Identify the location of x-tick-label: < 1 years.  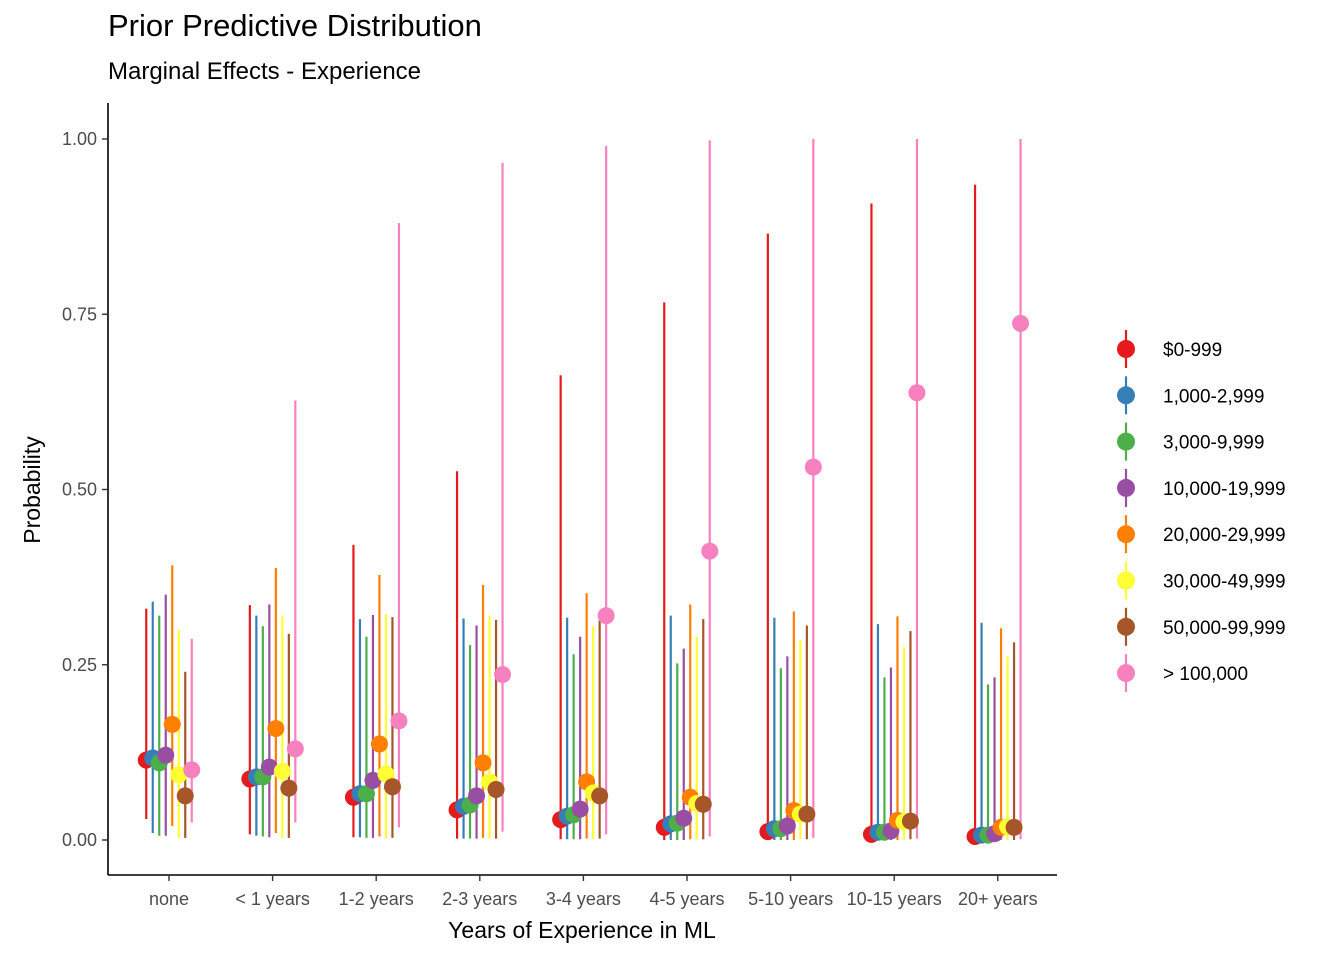
(272, 899).